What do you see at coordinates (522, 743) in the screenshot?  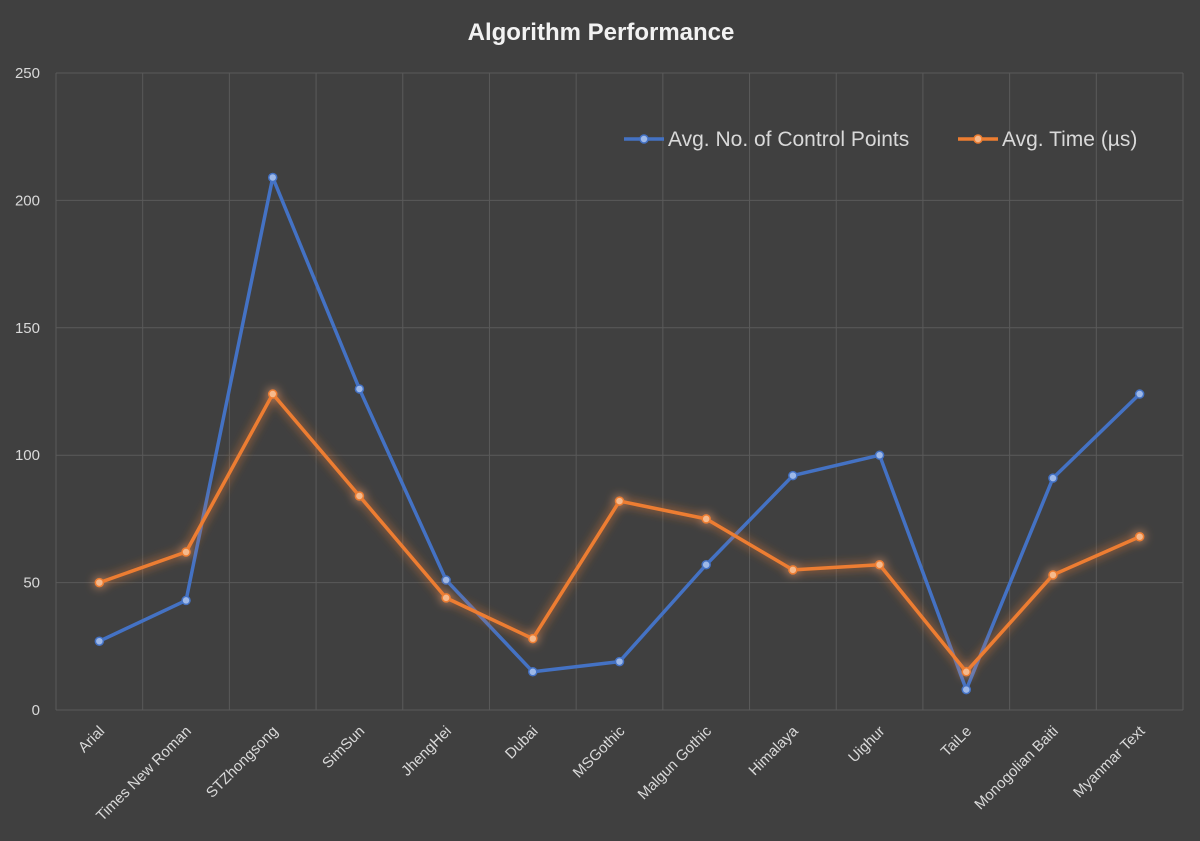 I see `x-tick-label: Dubai` at bounding box center [522, 743].